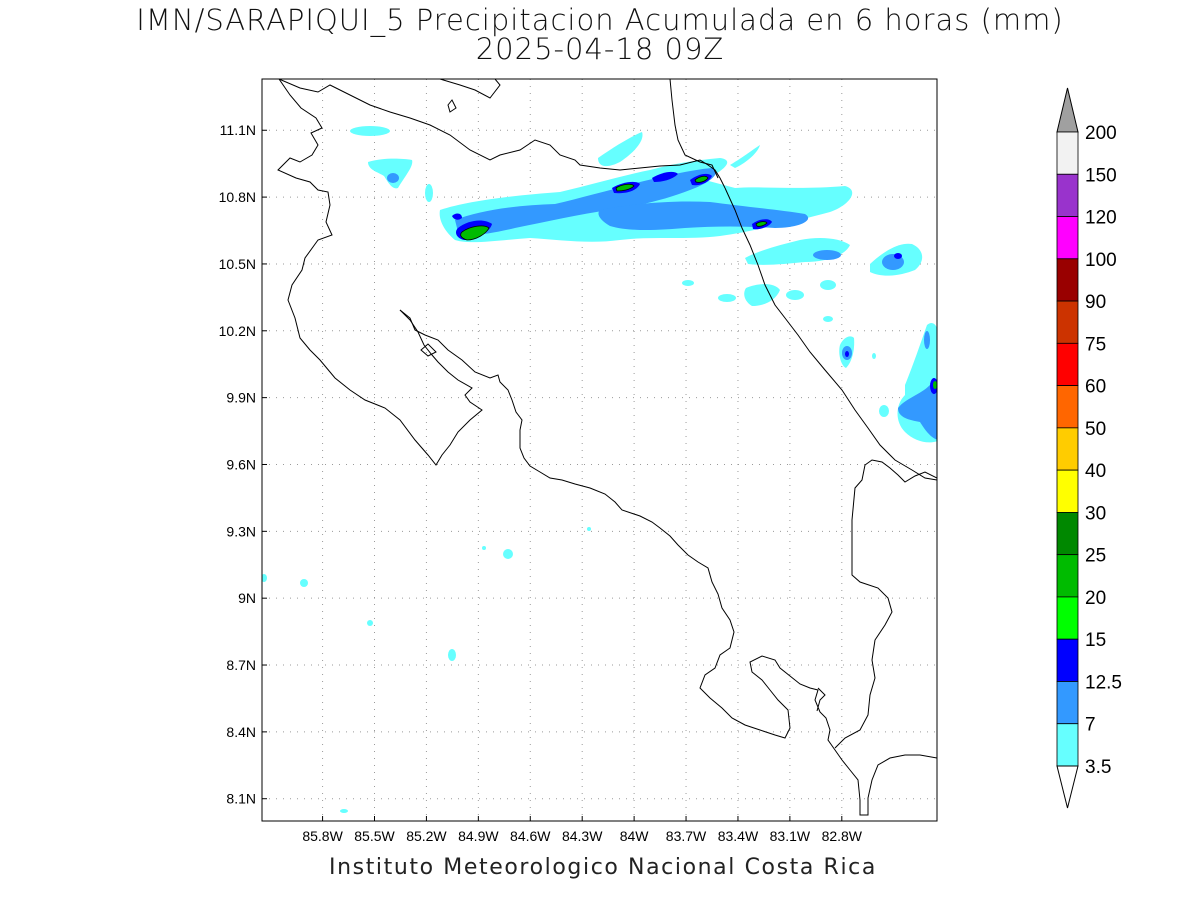  What do you see at coordinates (237, 264) in the screenshot?
I see `y-tick-label: 10.5N` at bounding box center [237, 264].